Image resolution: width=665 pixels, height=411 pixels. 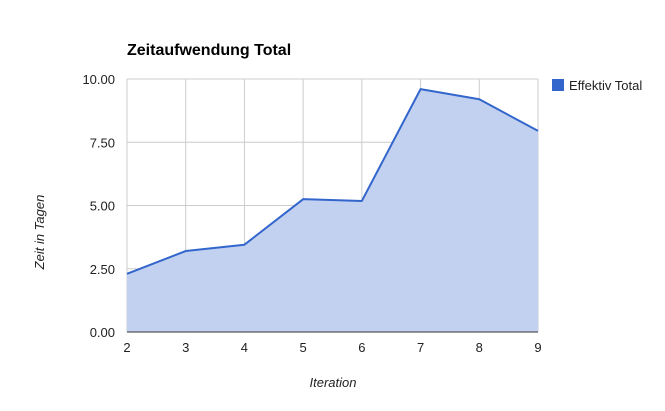 I want to click on x-axis-title: Iteration, so click(x=333, y=382).